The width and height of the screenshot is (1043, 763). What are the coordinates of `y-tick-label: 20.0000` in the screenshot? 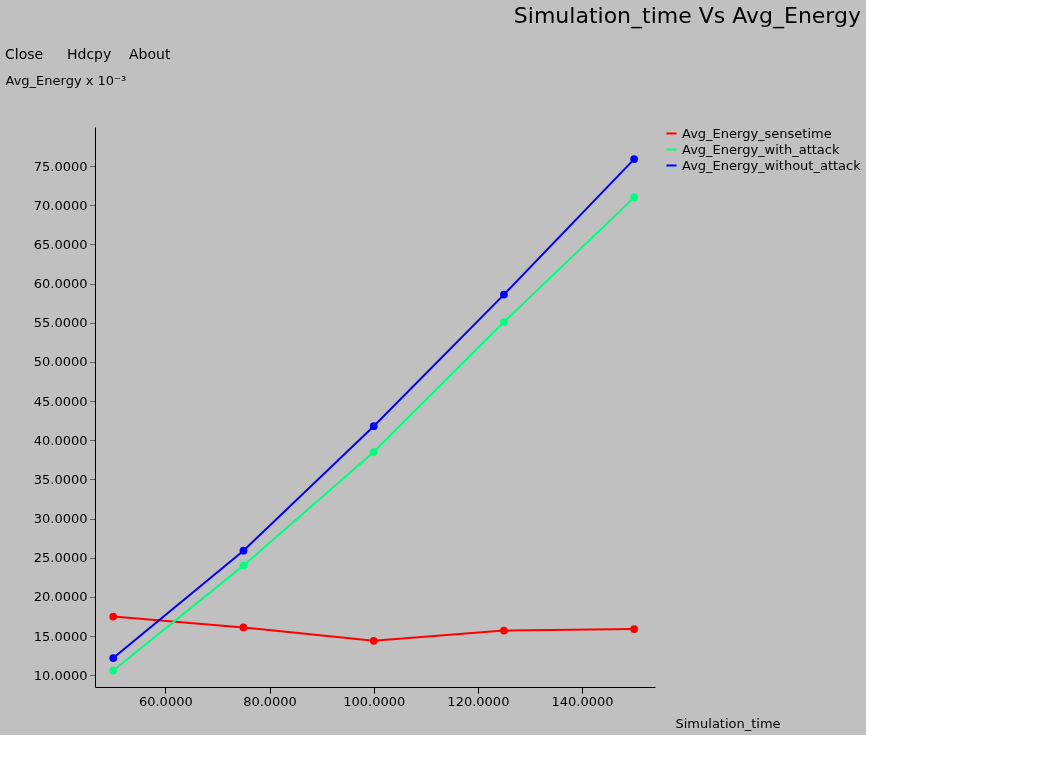 It's located at (60, 597).